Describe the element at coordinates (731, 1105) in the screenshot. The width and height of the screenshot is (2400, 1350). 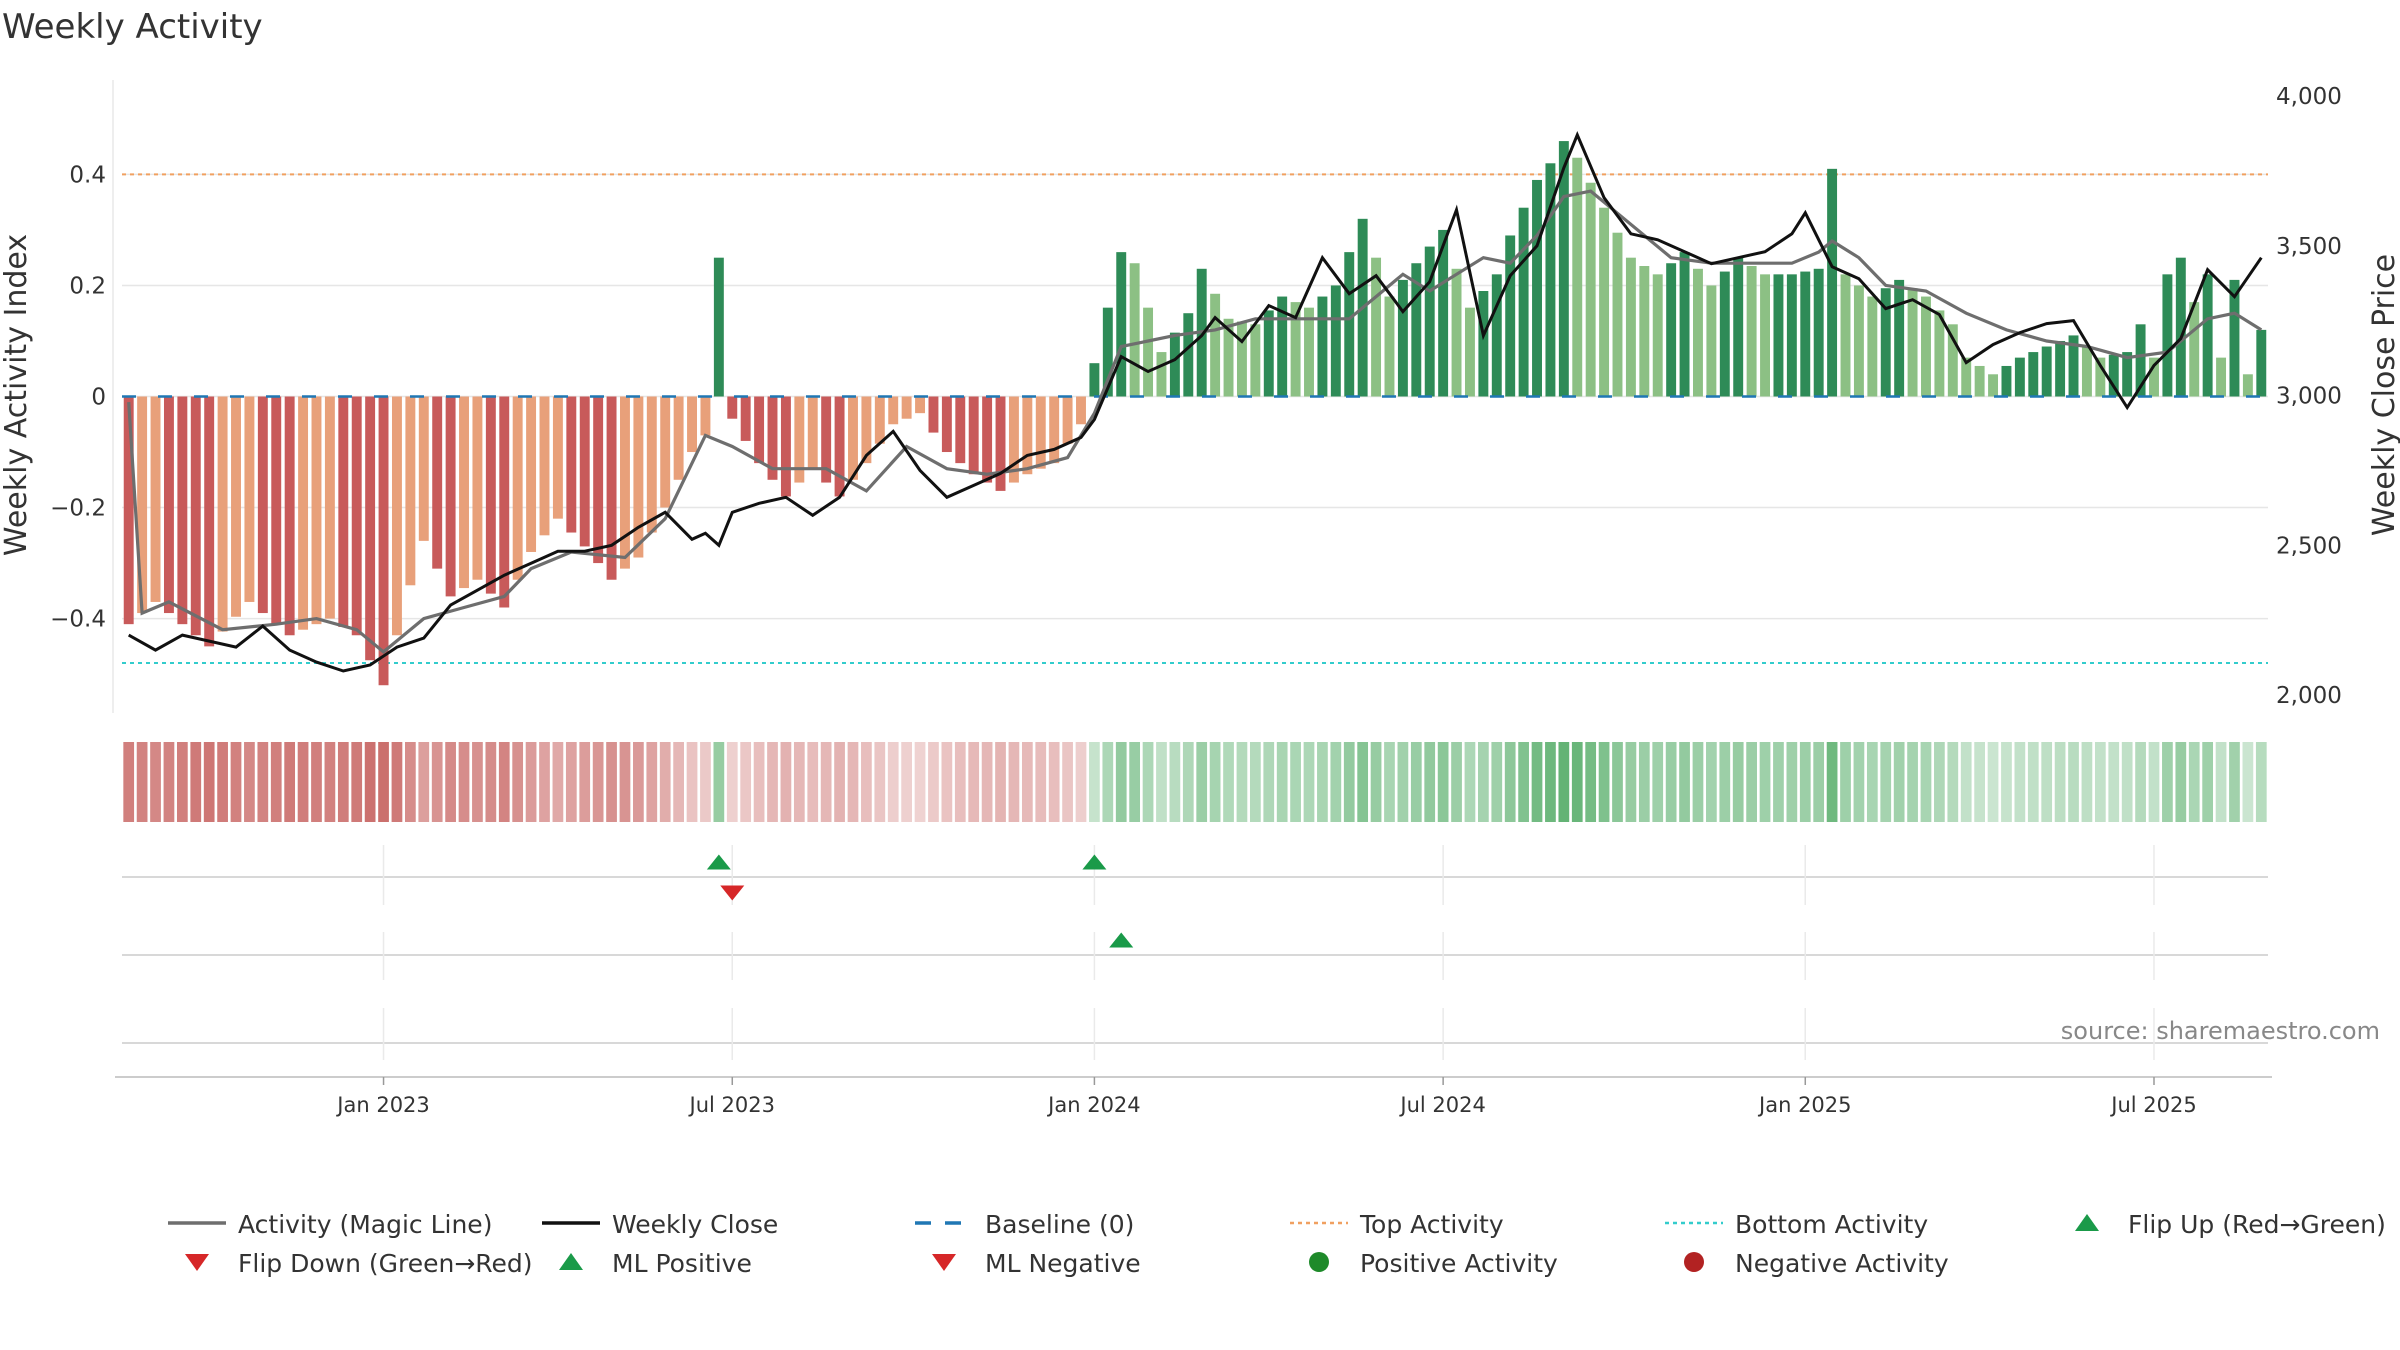
I see `x-tick-label: Jul 2023` at that location.